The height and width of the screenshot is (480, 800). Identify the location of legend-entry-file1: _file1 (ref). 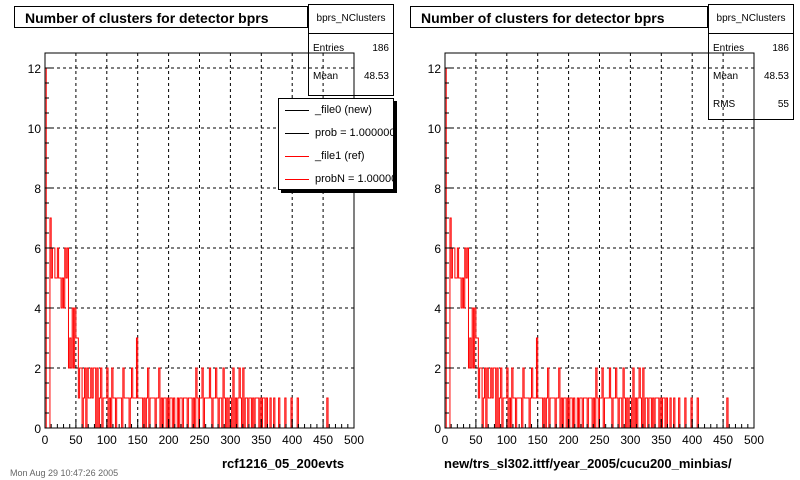
(322, 156).